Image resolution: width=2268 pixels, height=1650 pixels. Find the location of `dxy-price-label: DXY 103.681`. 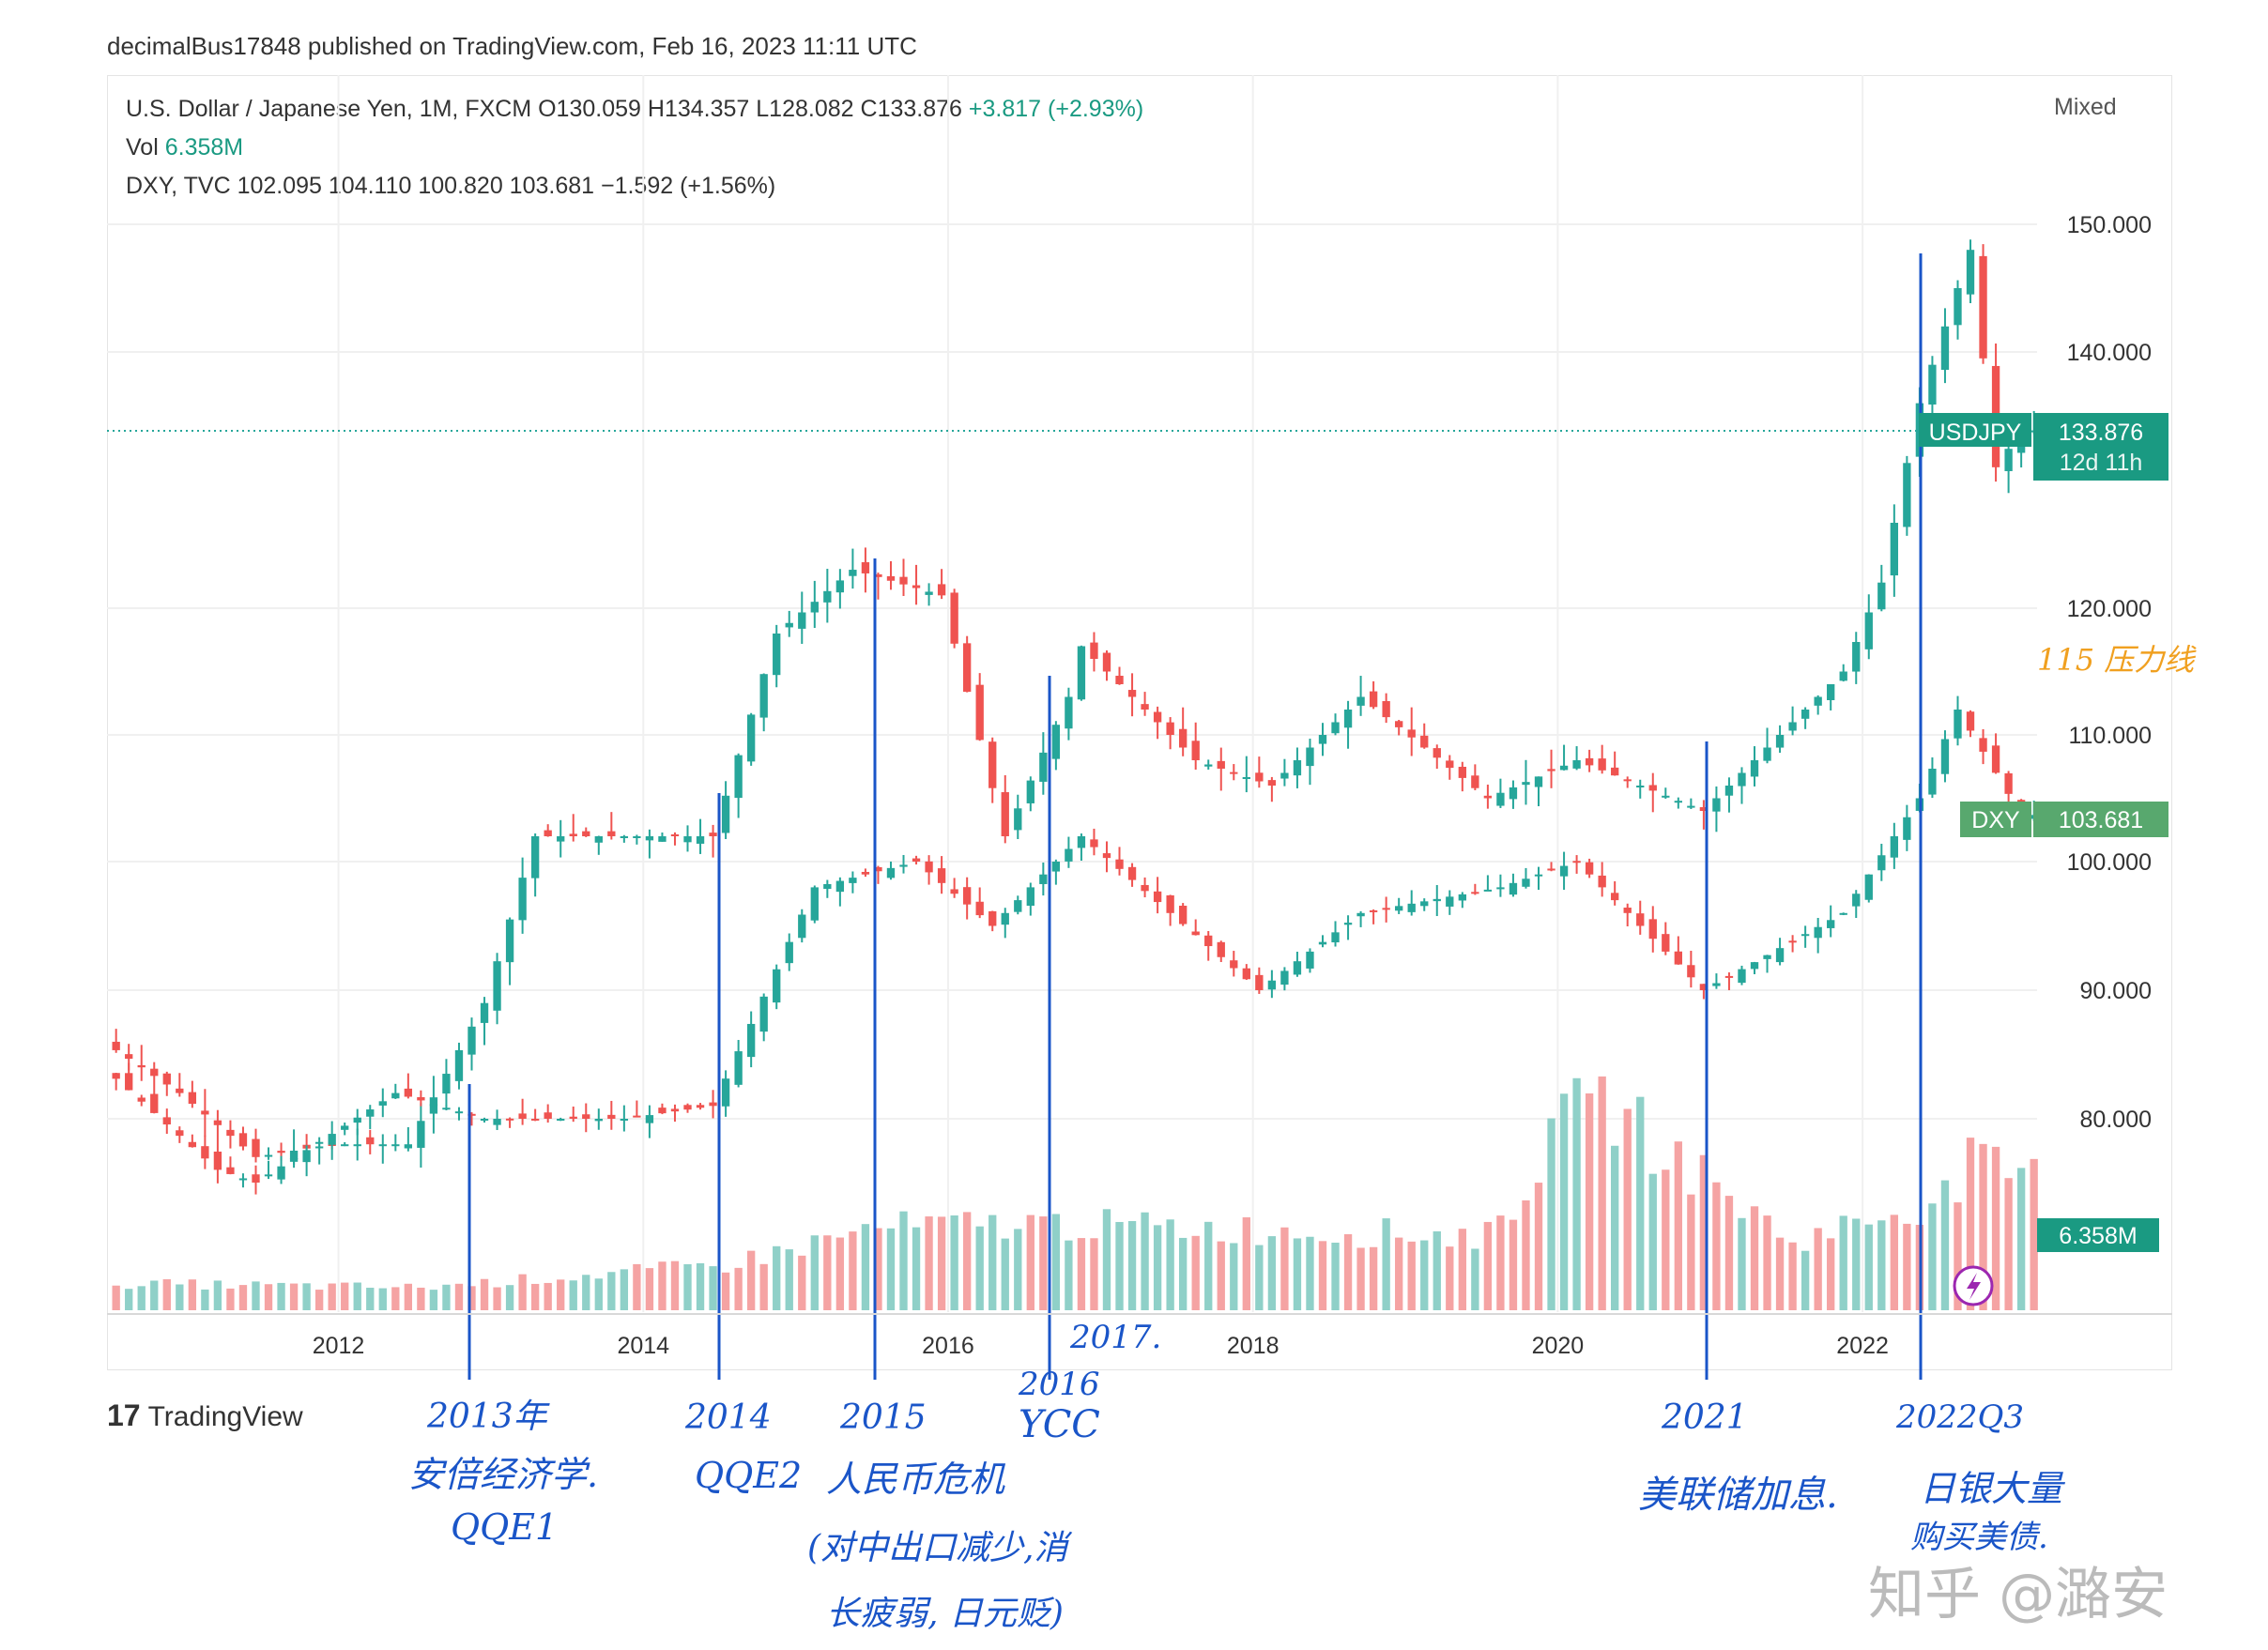

dxy-price-label: DXY 103.681 is located at coordinates (2064, 819).